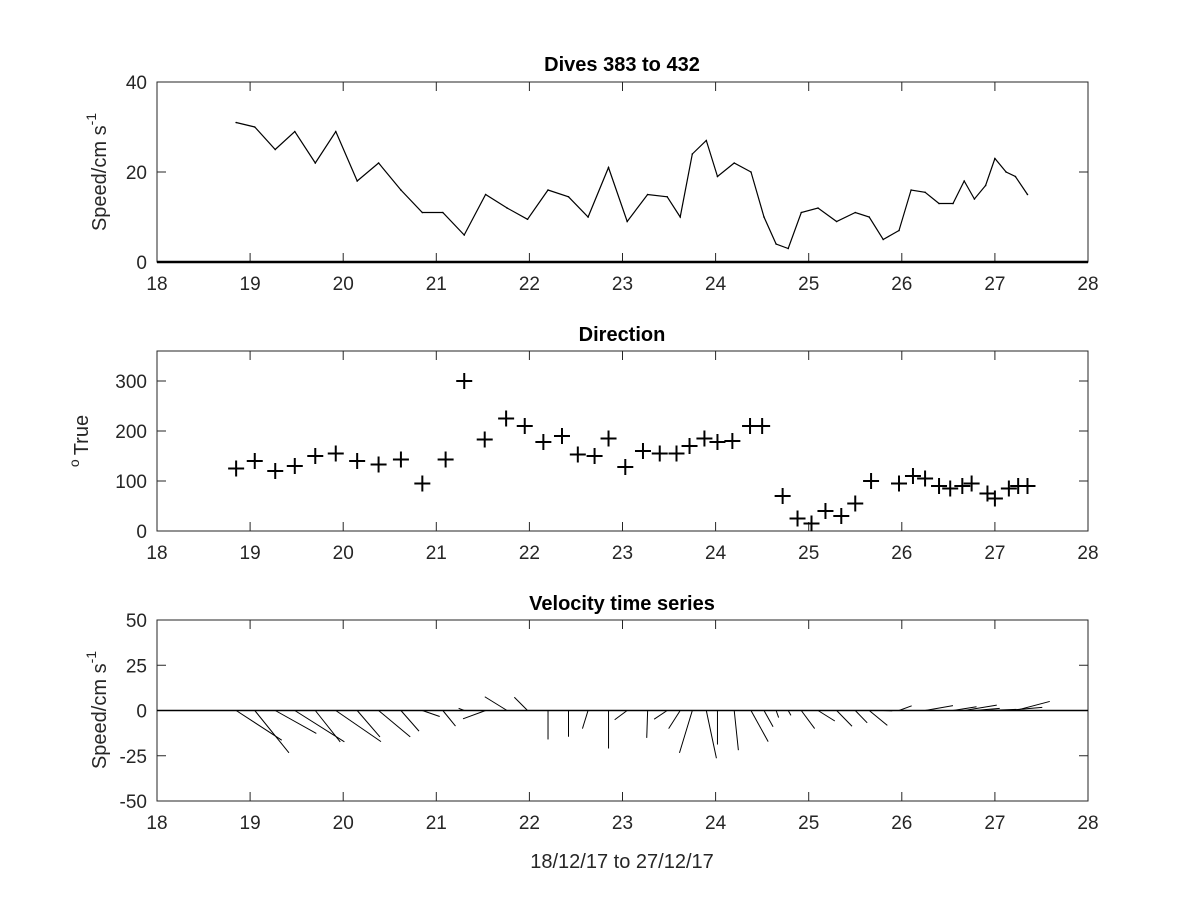 Image resolution: width=1200 pixels, height=900 pixels. Describe the element at coordinates (133, 757) in the screenshot. I see `y-tick-label: -25` at that location.